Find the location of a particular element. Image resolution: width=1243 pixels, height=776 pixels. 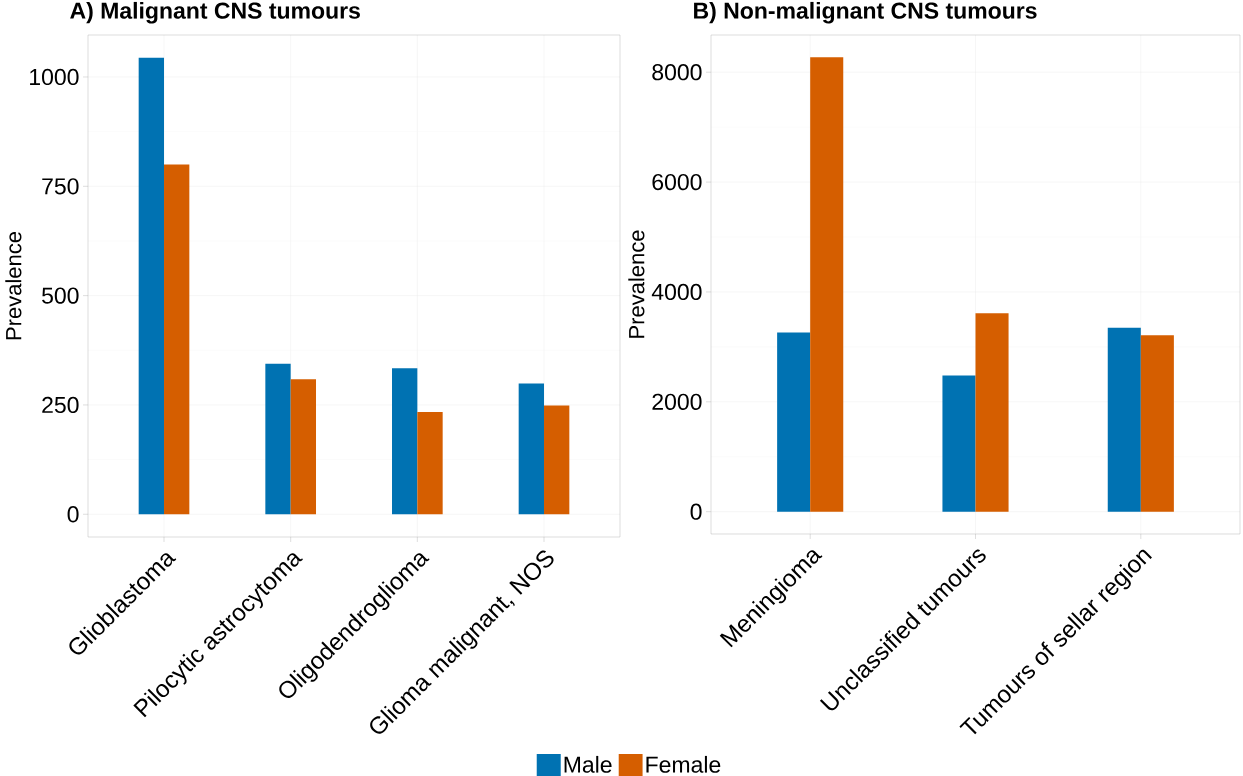

y-tick-label: 2000 is located at coordinates (677, 401).